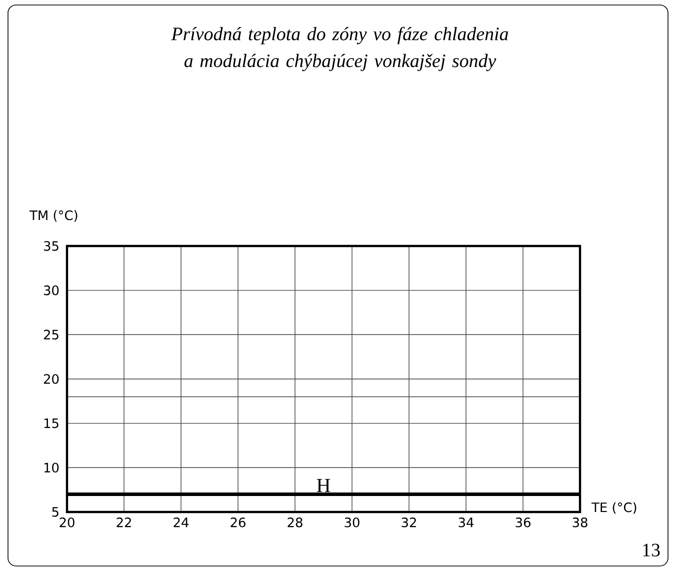 The width and height of the screenshot is (676, 570). Describe the element at coordinates (181, 523) in the screenshot. I see `x-tick-label: 24` at that location.